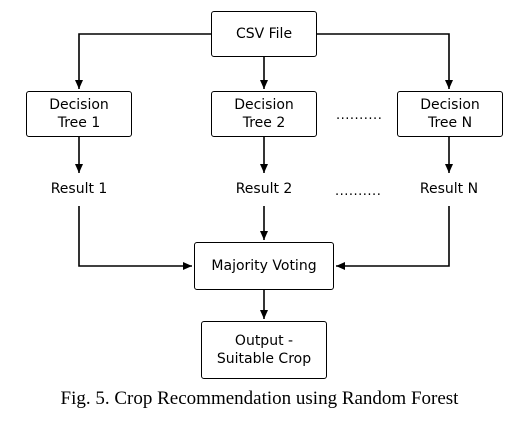  I want to click on treeN-line1: Decision, so click(450, 105).